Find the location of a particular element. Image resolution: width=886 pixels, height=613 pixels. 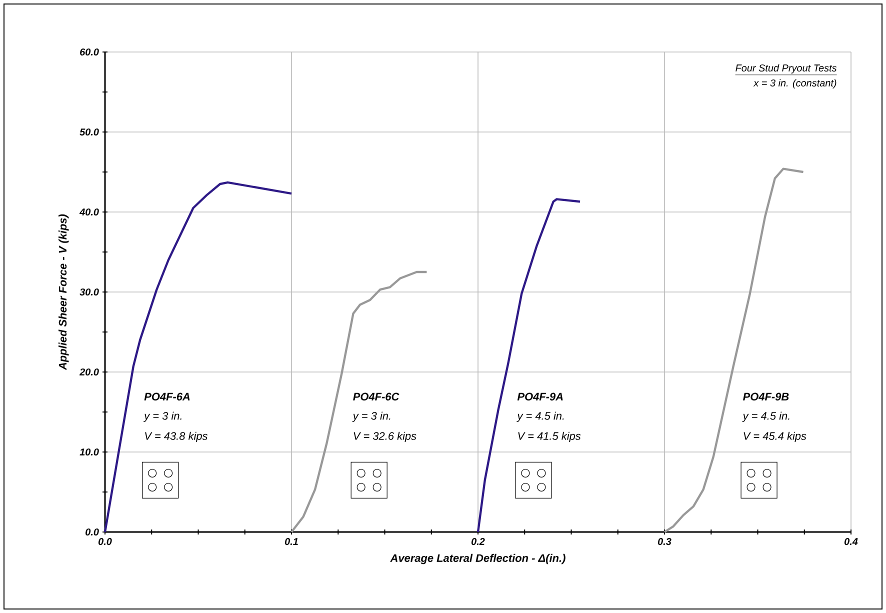

y-tick-label: 0.0 is located at coordinates (92, 532).